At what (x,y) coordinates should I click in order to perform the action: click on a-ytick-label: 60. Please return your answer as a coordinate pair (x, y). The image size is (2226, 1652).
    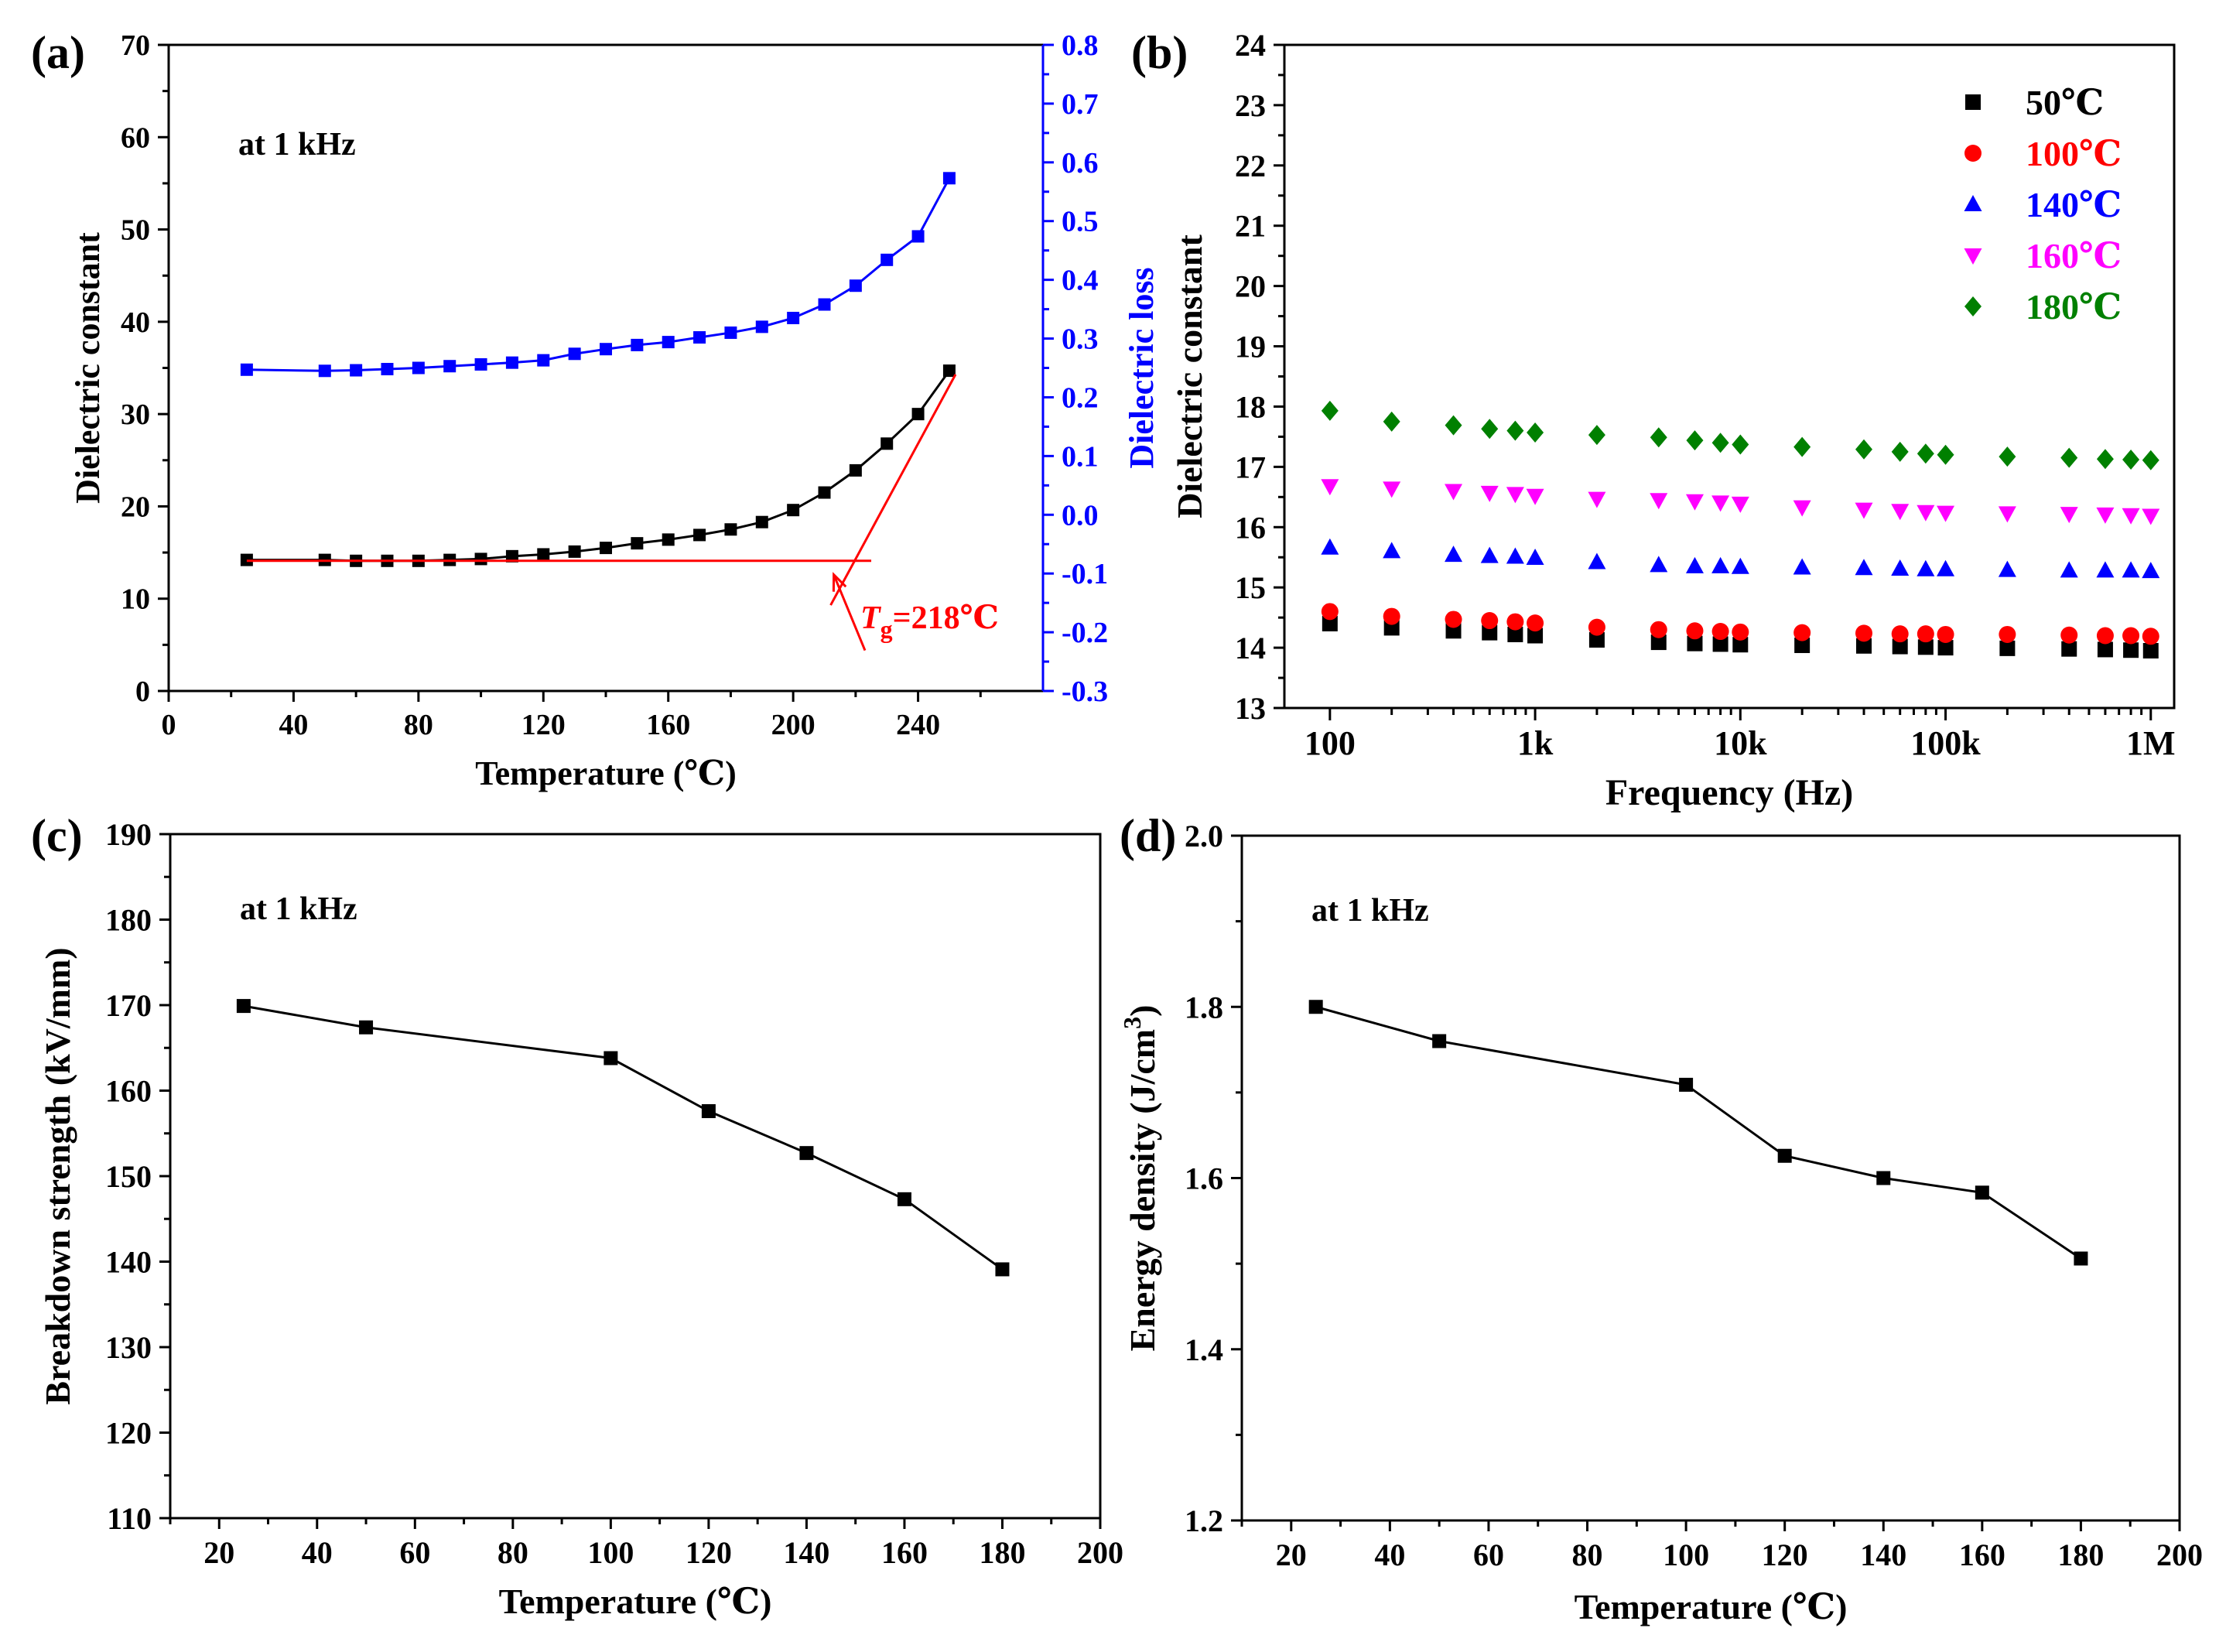
    Looking at the image, I should click on (136, 138).